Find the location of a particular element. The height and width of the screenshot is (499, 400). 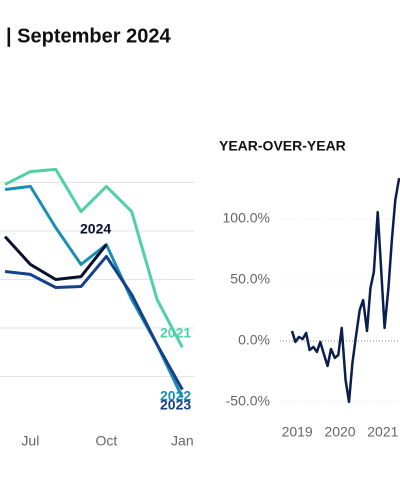

y-tick-label: -50.0% is located at coordinates (248, 401).